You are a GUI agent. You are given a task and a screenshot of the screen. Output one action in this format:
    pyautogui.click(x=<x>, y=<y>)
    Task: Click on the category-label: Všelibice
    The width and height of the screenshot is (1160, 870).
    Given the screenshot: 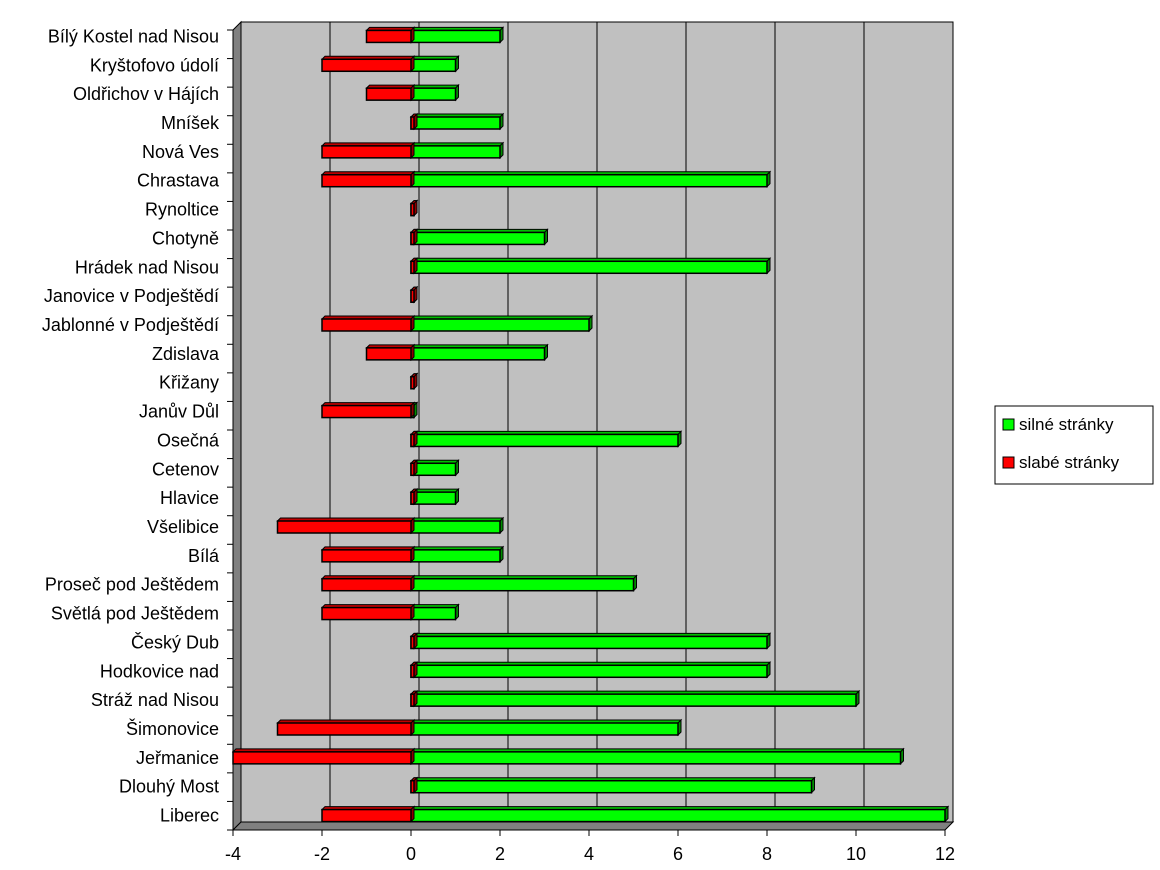 What is the action you would take?
    pyautogui.click(x=183, y=527)
    